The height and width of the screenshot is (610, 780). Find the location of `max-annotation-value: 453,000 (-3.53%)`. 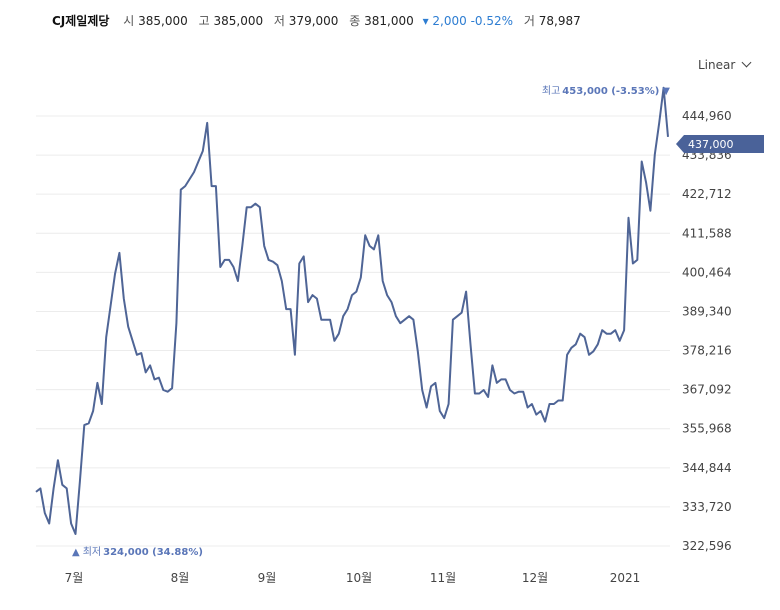

max-annotation-value: 453,000 (-3.53%) is located at coordinates (610, 91).